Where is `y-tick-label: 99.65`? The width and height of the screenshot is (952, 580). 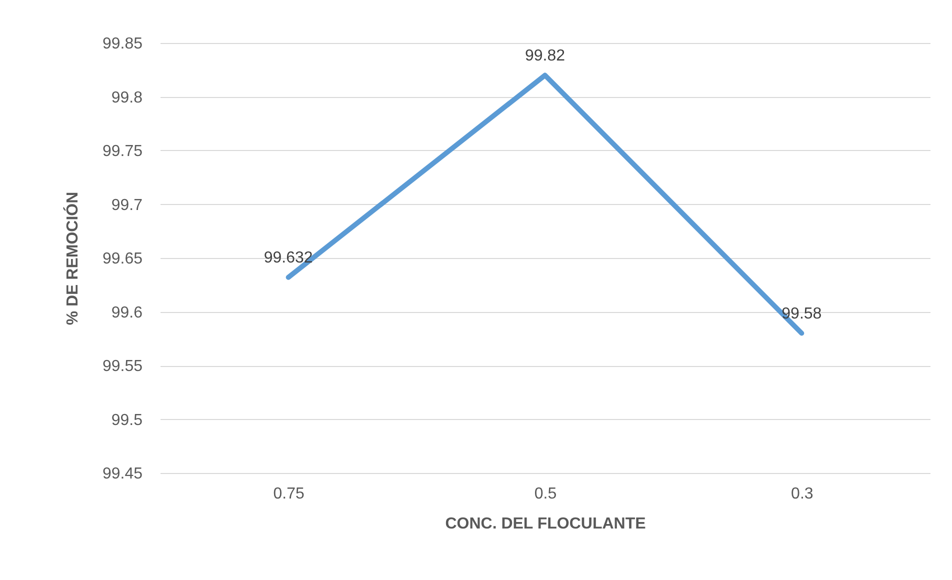
y-tick-label: 99.65 is located at coordinates (122, 259).